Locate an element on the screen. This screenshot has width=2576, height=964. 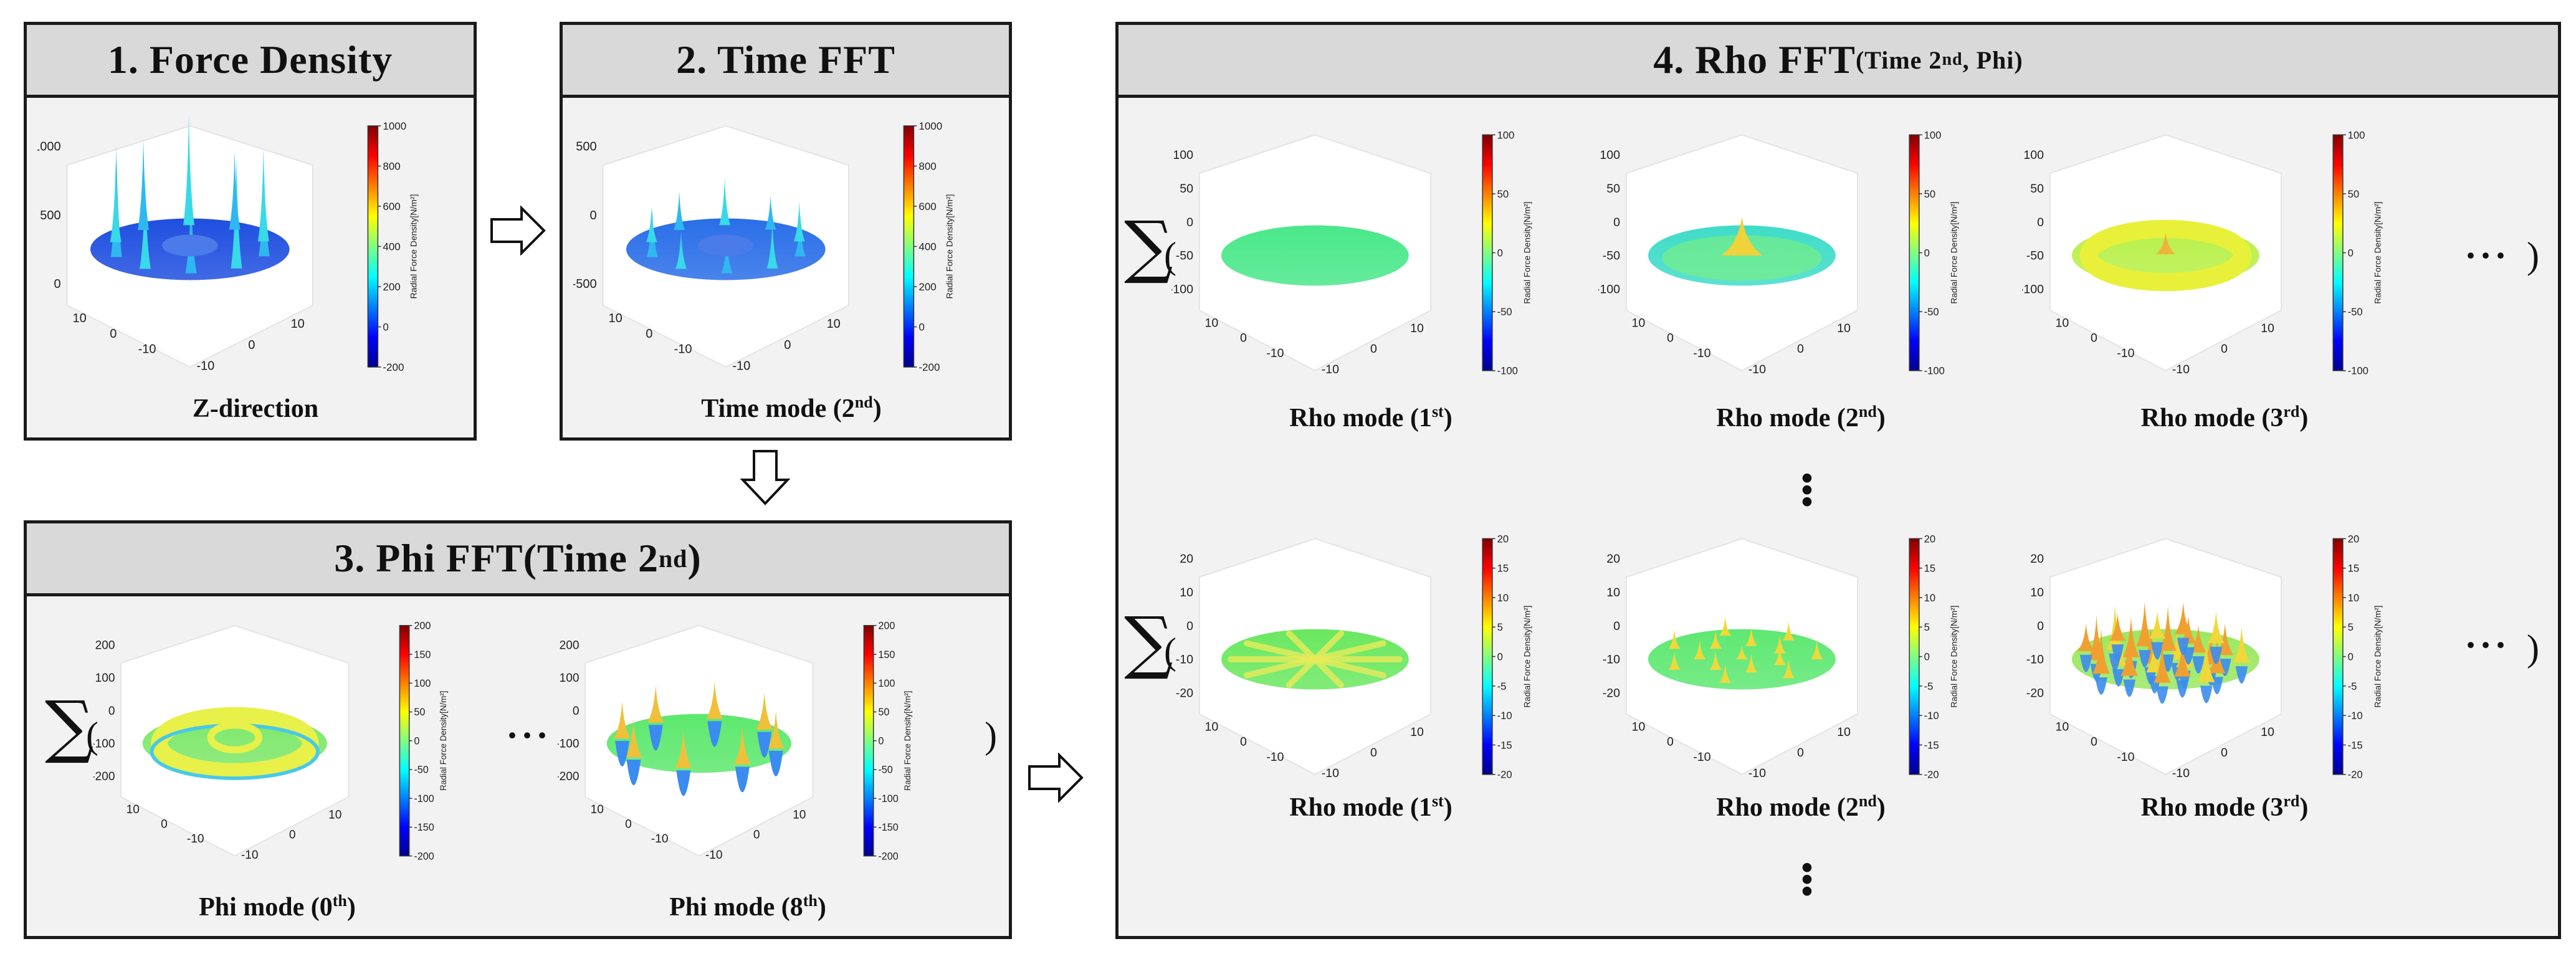
vdots: • • • is located at coordinates (1807, 880).